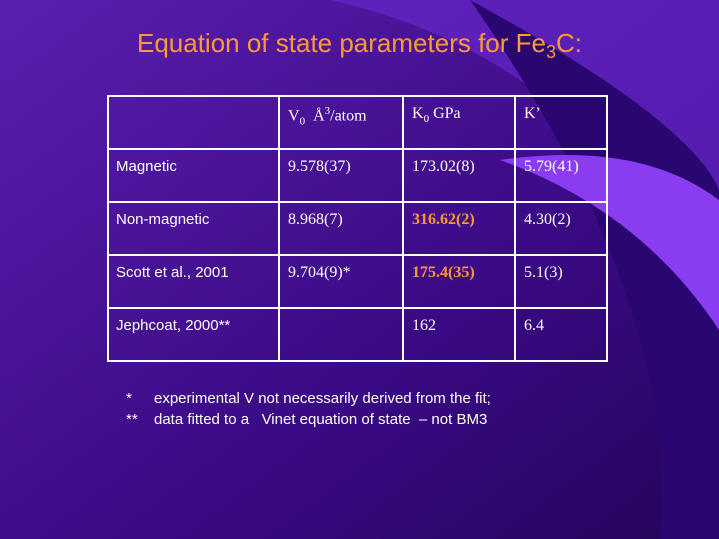  I want to click on table-cell: 316.62(2), so click(459, 228).